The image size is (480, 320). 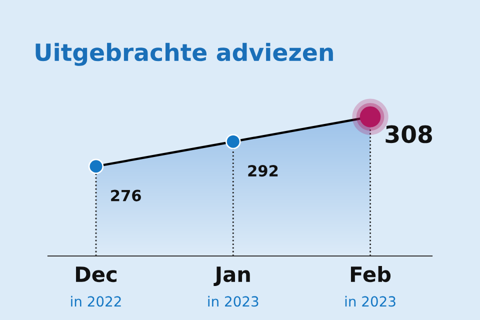 I want to click on x-tick-label: Feb in 2023, so click(x=370, y=286).